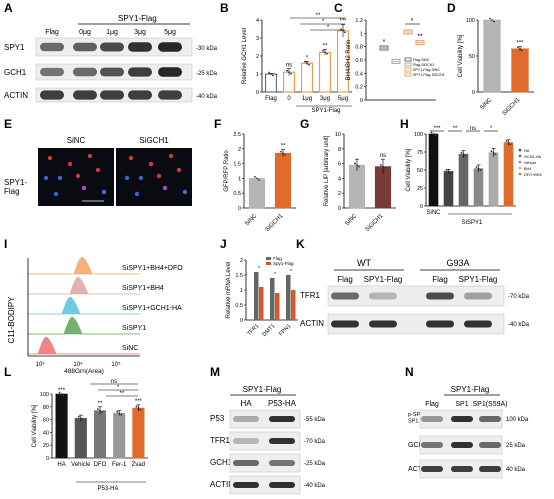 This screenshot has width=554, height=499. What do you see at coordinates (359, 74) in the screenshot?
I see `y-tick-label: 0.4` at bounding box center [359, 74].